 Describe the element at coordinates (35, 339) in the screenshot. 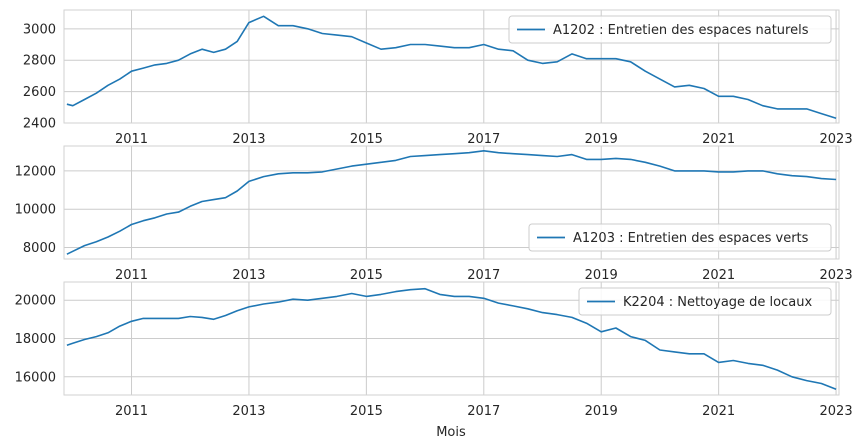

I see `y-tick-label: 18000` at that location.